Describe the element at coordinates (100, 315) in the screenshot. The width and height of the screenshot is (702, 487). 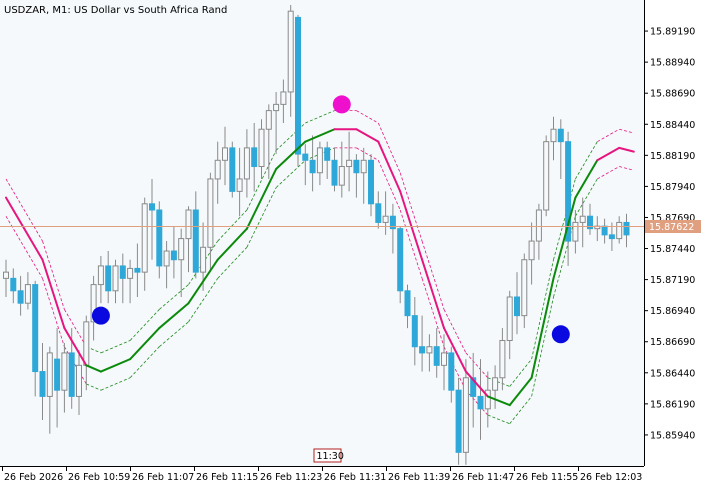
I see `buy-signal-dot` at that location.